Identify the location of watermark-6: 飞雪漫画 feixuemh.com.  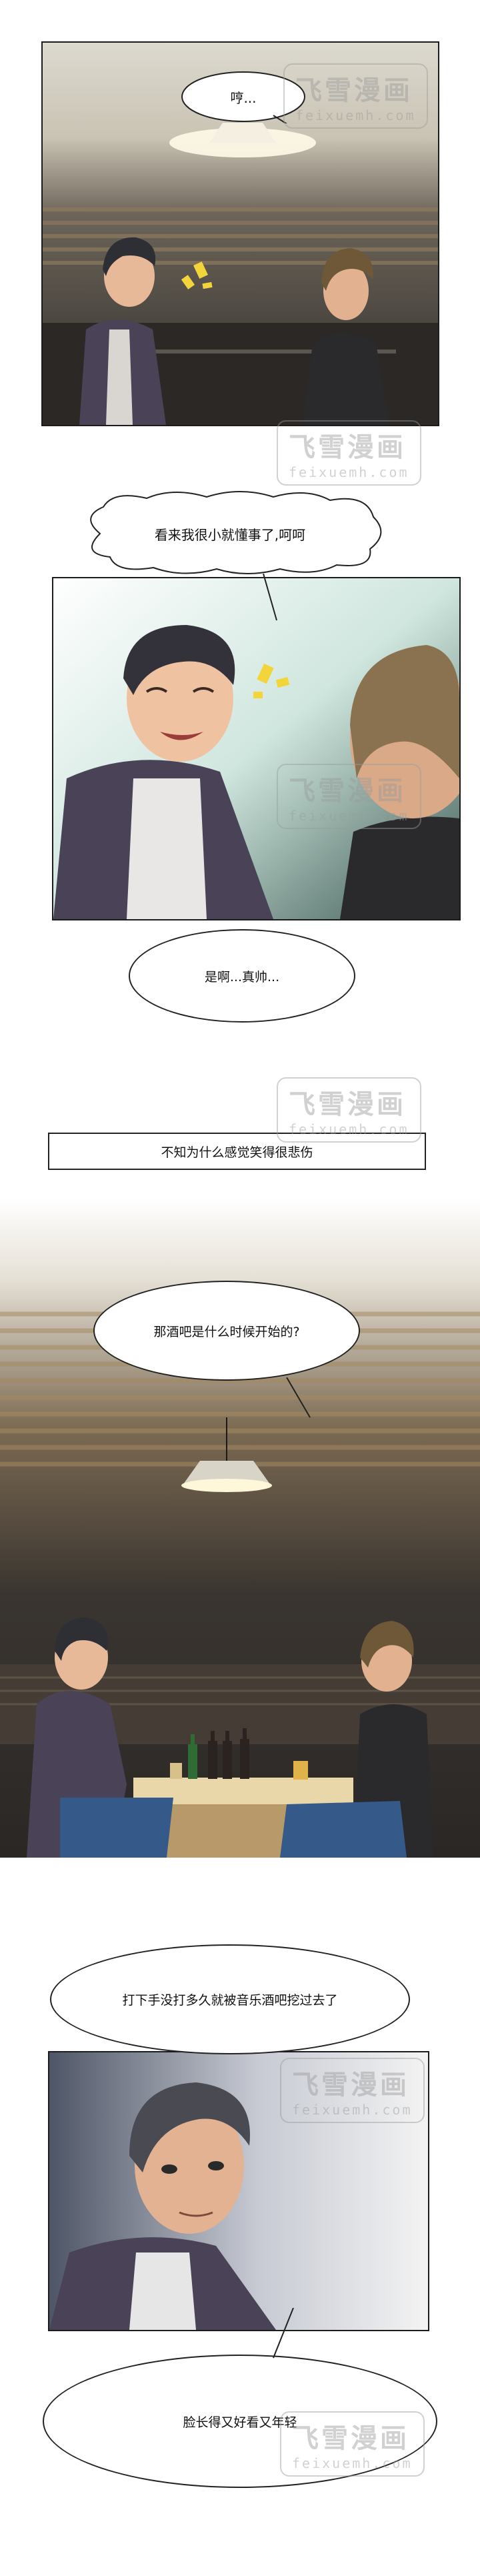
(352, 2444).